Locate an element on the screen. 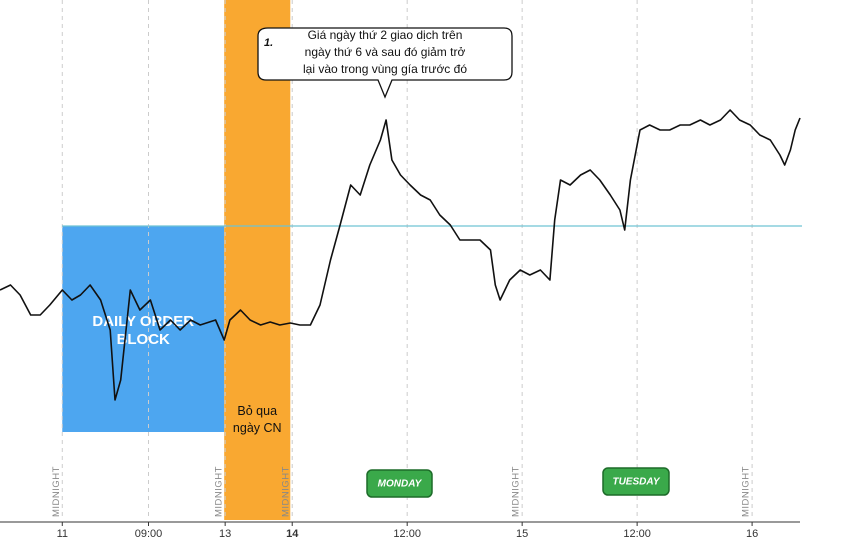 This screenshot has height=542, width=858. x-tick-label: 11 is located at coordinates (62, 534).